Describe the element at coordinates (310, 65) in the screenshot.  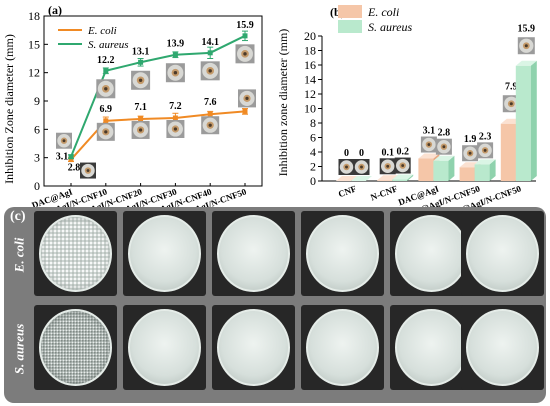
I see `y-tick-label: 16` at that location.